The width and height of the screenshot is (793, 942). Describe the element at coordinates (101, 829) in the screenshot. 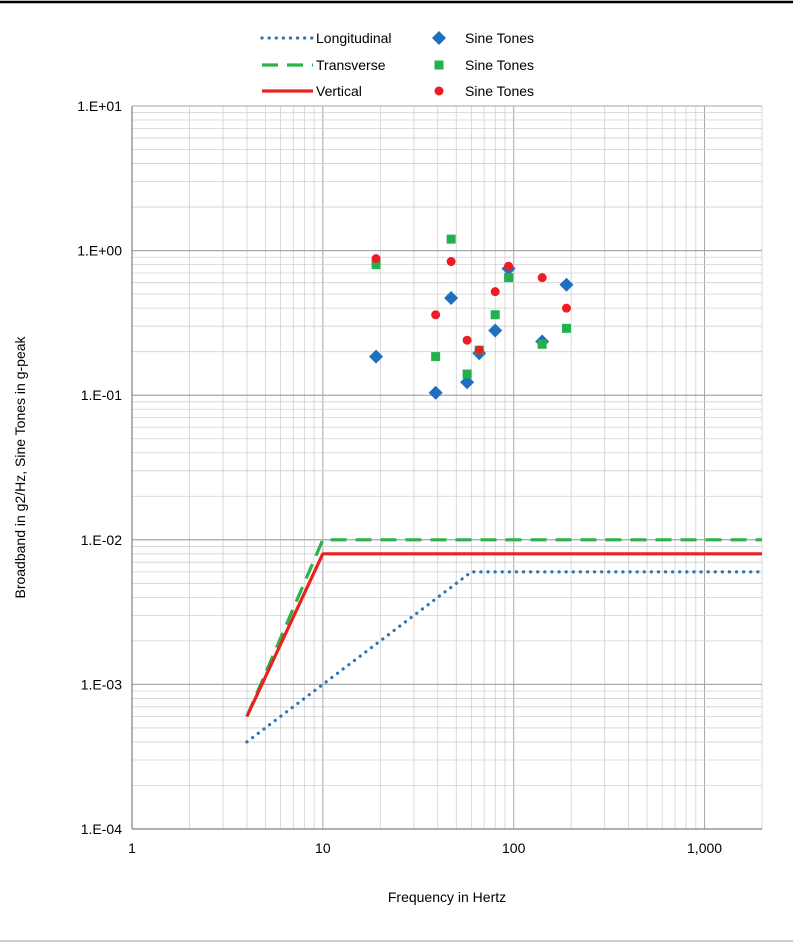

I see `y-tick-label: 1.E-04` at that location.